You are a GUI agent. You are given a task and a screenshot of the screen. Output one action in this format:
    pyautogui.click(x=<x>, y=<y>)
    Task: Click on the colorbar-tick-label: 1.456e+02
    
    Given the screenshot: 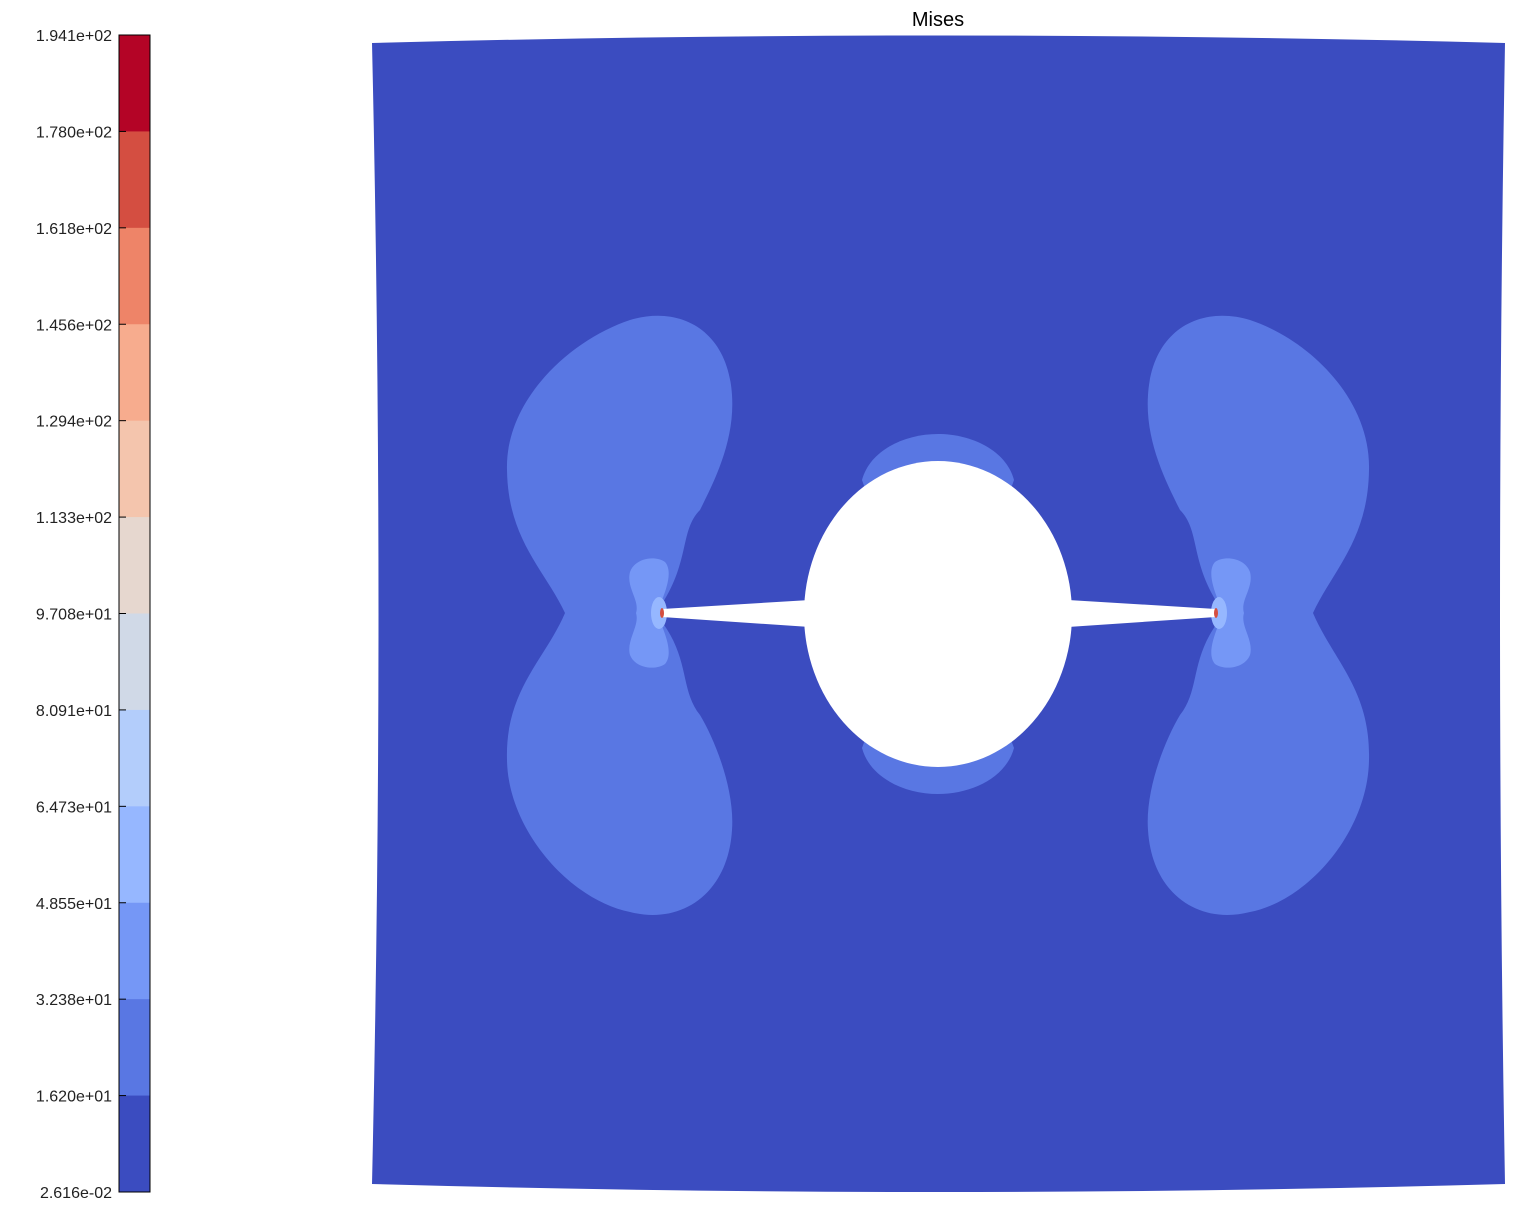 What is the action you would take?
    pyautogui.click(x=74, y=325)
    